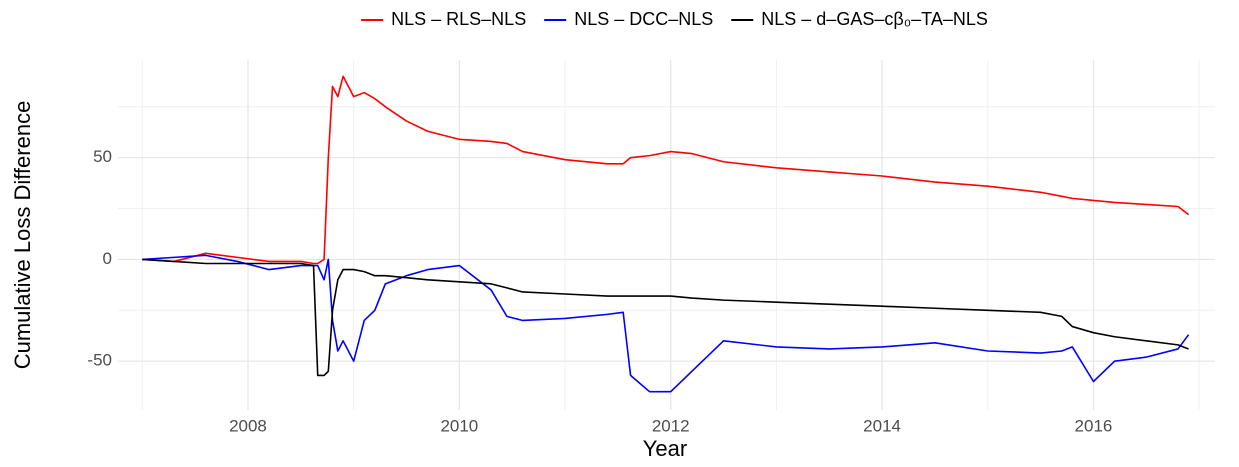 The height and width of the screenshot is (467, 1239). Describe the element at coordinates (882, 425) in the screenshot. I see `x-tick-label: 2014` at that location.